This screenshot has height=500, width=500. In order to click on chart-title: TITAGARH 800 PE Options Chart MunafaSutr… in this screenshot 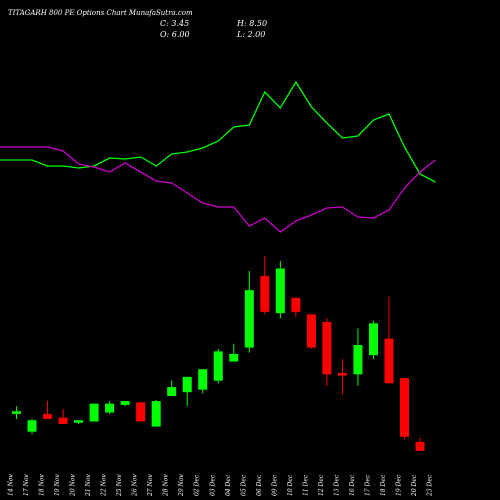, I will do `click(100, 13)`.